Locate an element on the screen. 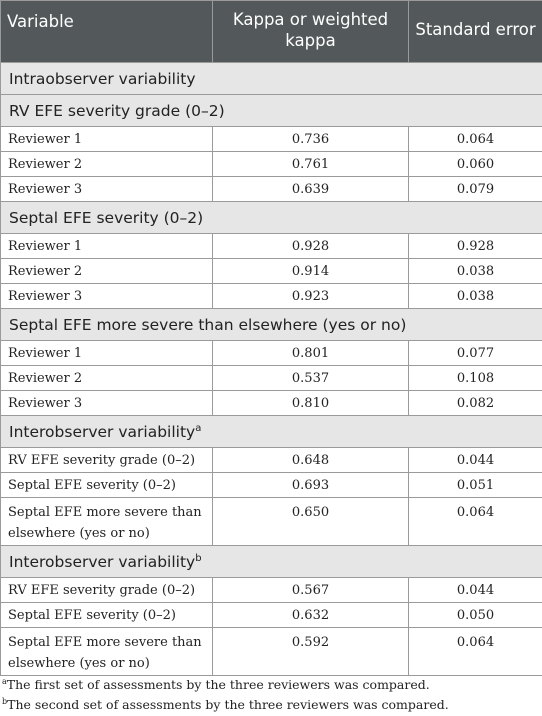 This screenshot has height=716, width=542. table-row: Reviewer 2 0.761 0.060 is located at coordinates (271, 164).